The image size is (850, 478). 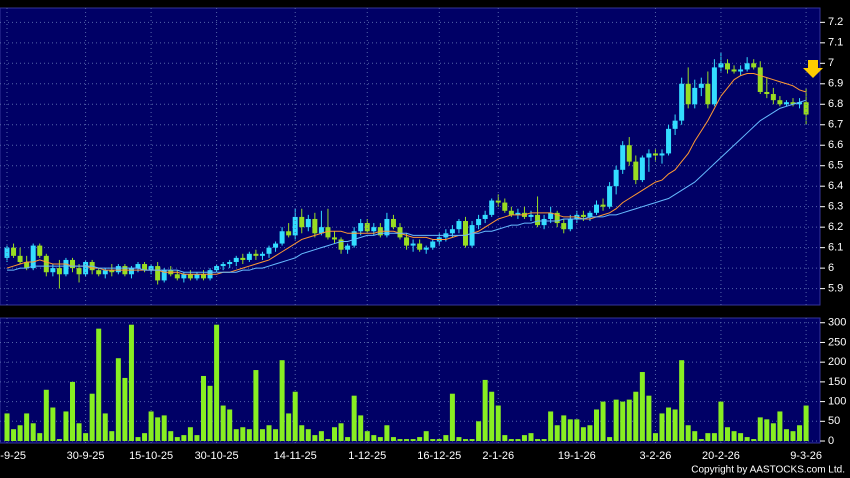 What do you see at coordinates (768, 470) in the screenshot?
I see `copyright: Copyright by AASTOCKS.com Ltd.` at bounding box center [768, 470].